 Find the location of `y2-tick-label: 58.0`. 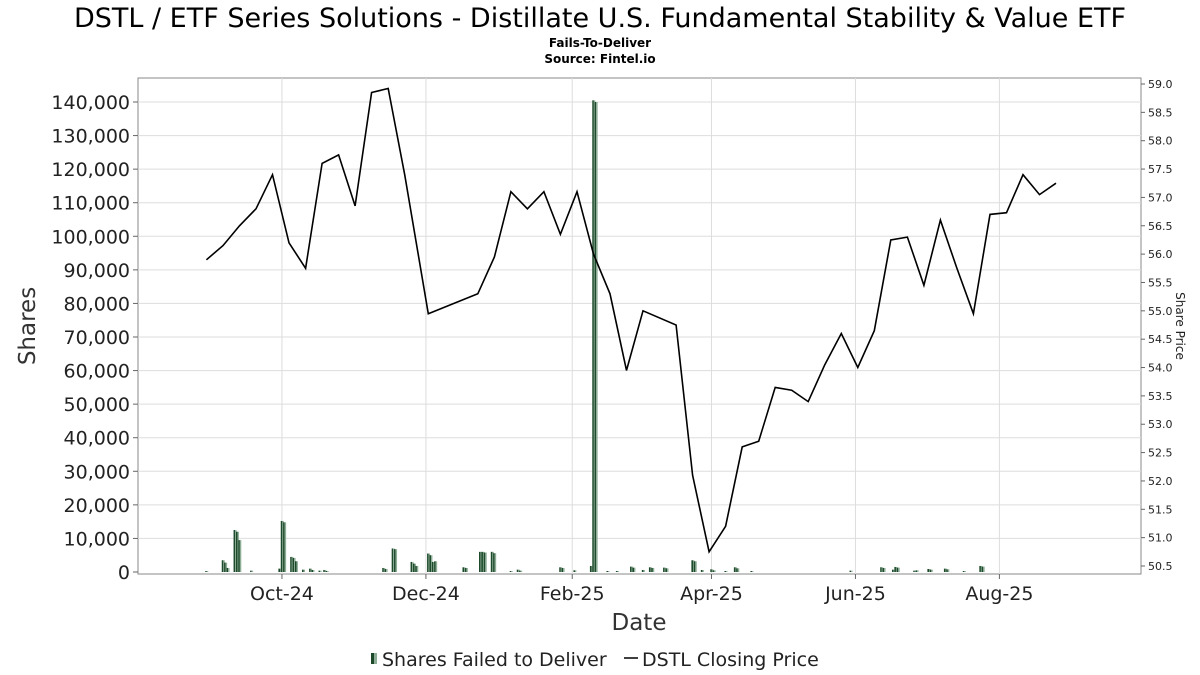

y2-tick-label: 58.0 is located at coordinates (1160, 141).